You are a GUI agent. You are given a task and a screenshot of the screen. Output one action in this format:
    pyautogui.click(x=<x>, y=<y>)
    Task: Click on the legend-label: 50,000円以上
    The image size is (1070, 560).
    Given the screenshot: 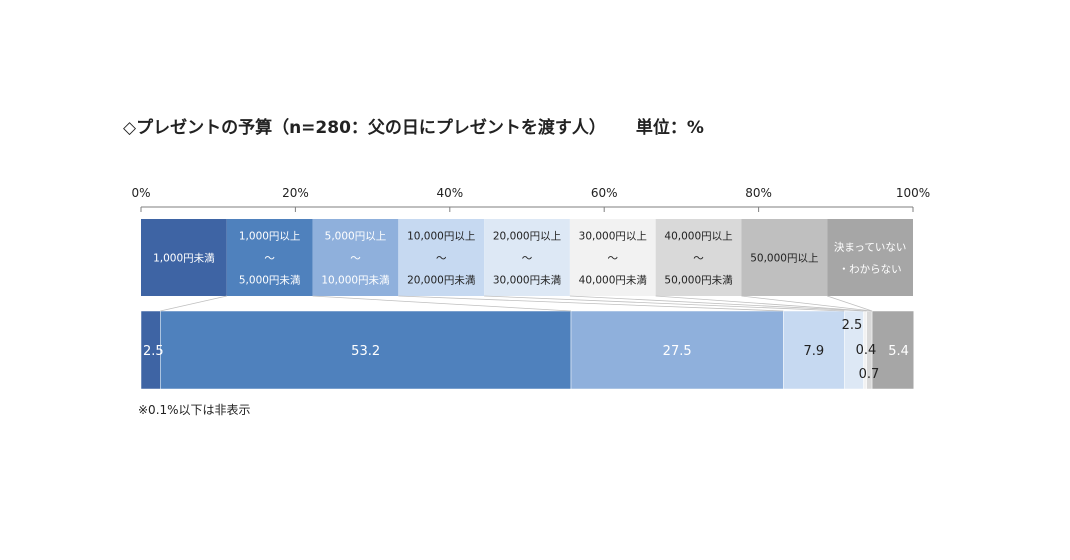 What is the action you would take?
    pyautogui.click(x=784, y=259)
    